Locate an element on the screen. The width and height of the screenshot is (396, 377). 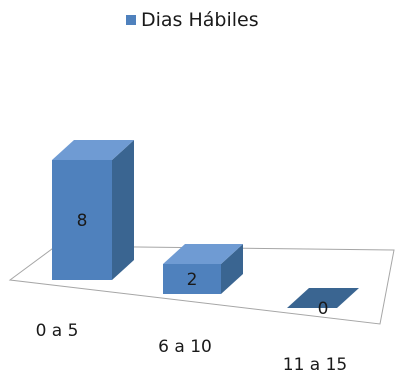
data-label-1: 2 is located at coordinates (192, 280).